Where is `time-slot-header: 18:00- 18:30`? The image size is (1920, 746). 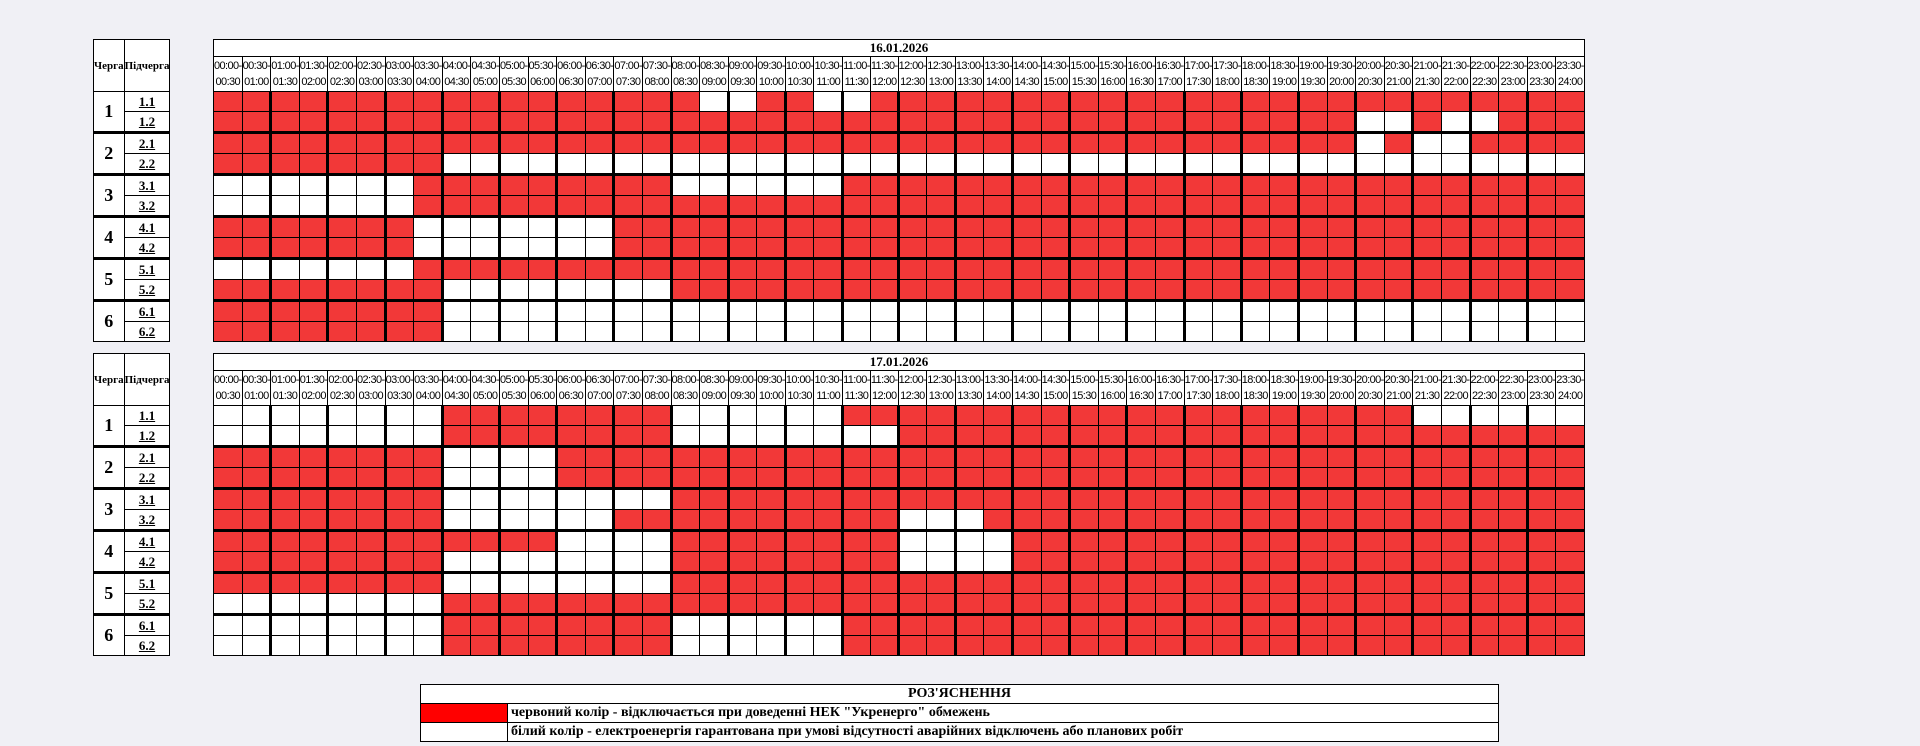
time-slot-header: 18:00- 18:30 is located at coordinates (1255, 388).